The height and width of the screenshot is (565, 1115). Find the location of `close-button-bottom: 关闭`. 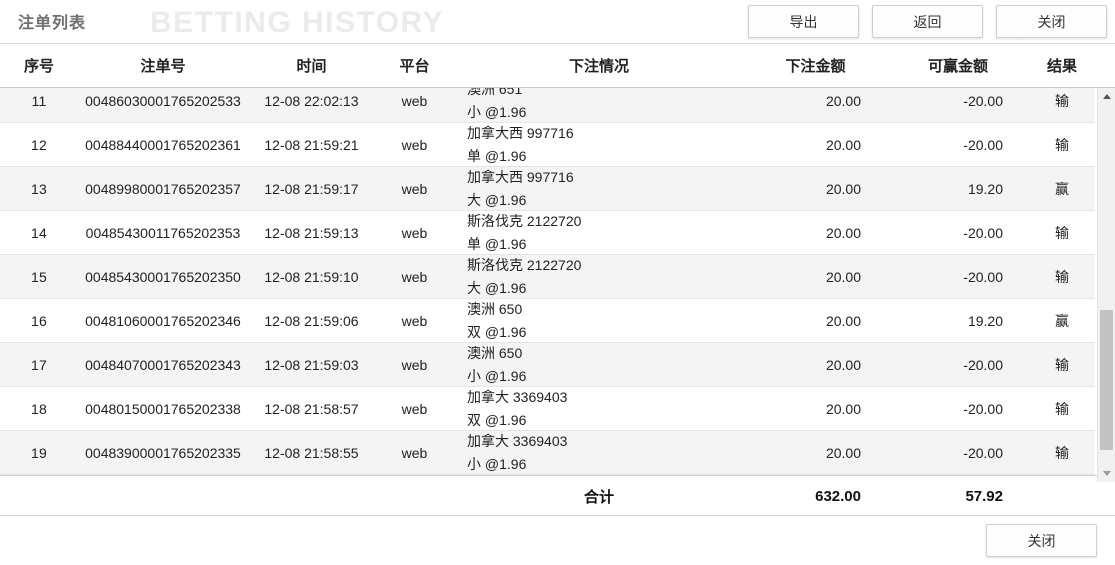

close-button-bottom: 关闭 is located at coordinates (1041, 540).